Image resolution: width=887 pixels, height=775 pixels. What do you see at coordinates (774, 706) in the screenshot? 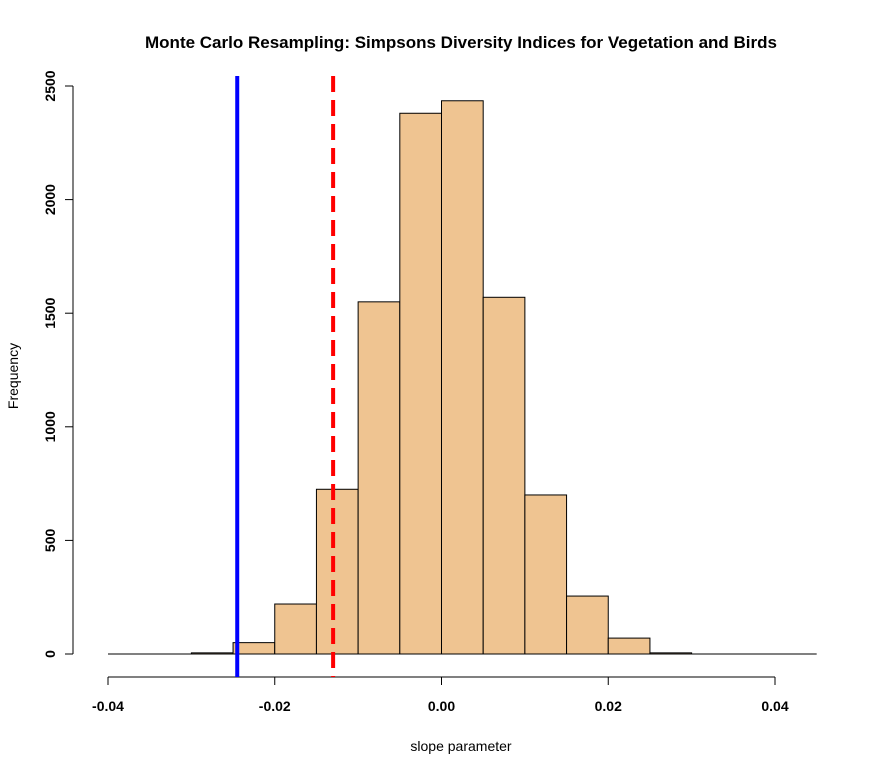
I see `x-tick-label: 0.04` at bounding box center [774, 706].